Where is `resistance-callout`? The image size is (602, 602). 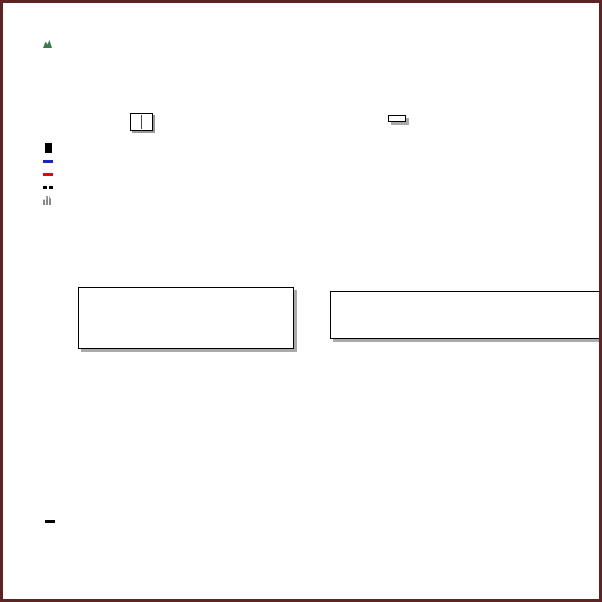 resistance-callout is located at coordinates (397, 118).